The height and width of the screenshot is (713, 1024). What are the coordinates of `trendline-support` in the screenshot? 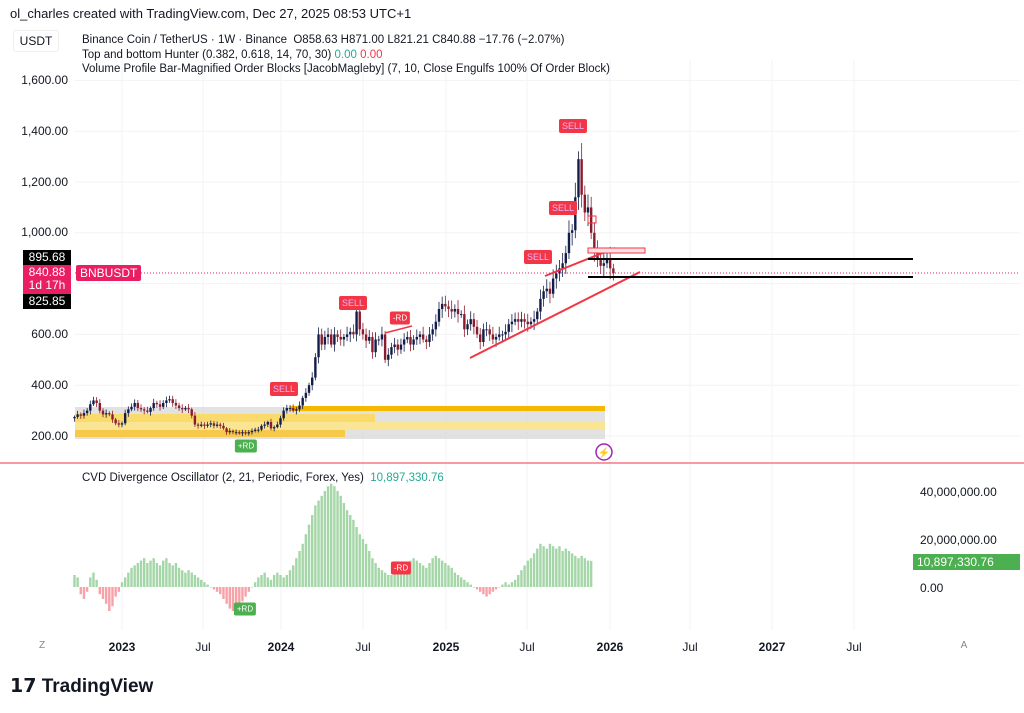 It's located at (555, 315).